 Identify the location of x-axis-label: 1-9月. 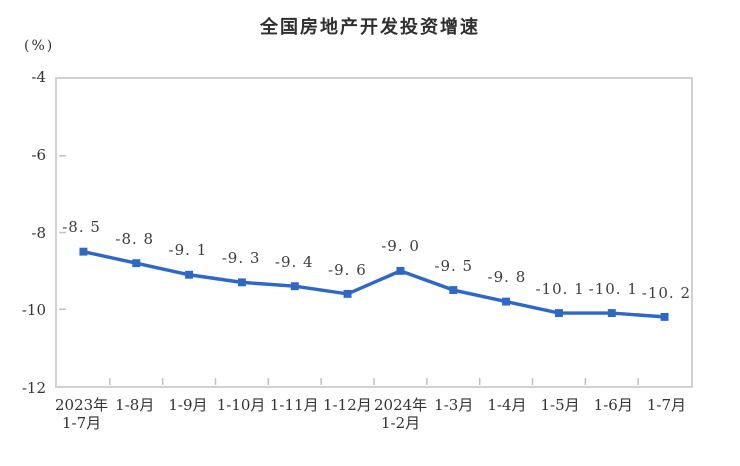
(188, 405).